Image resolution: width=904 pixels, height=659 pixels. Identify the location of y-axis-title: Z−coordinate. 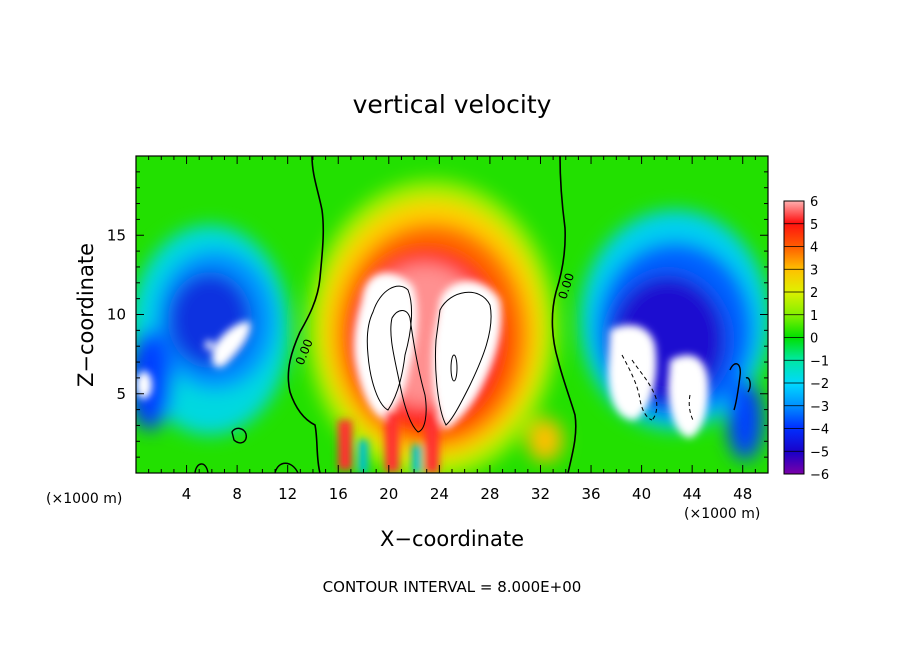
(86, 315).